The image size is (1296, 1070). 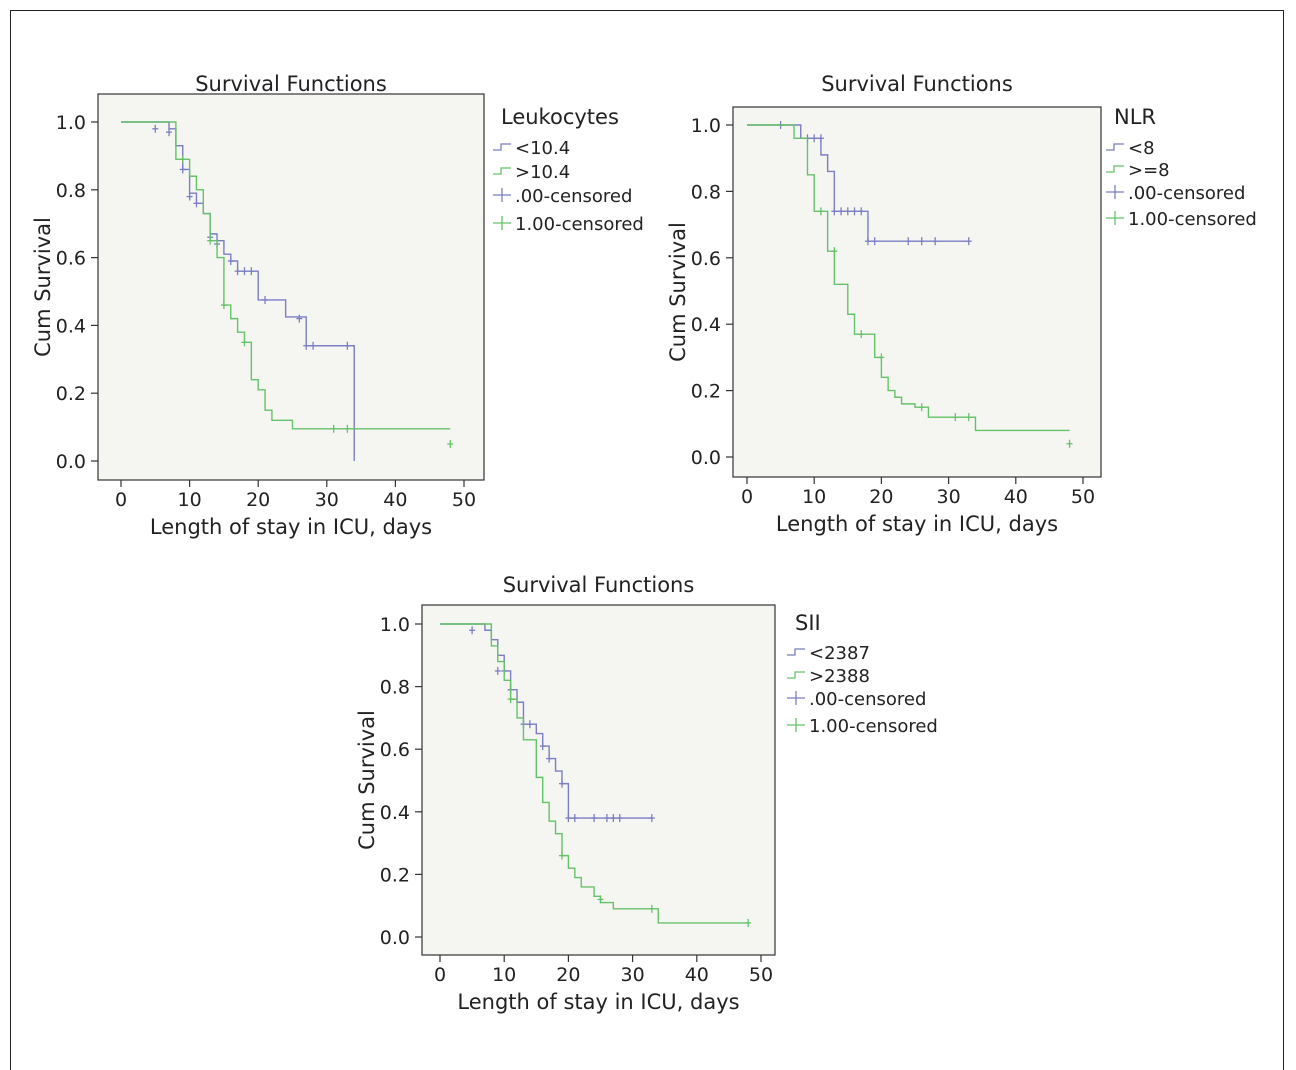 I want to click on legend-label: >2388, so click(x=839, y=676).